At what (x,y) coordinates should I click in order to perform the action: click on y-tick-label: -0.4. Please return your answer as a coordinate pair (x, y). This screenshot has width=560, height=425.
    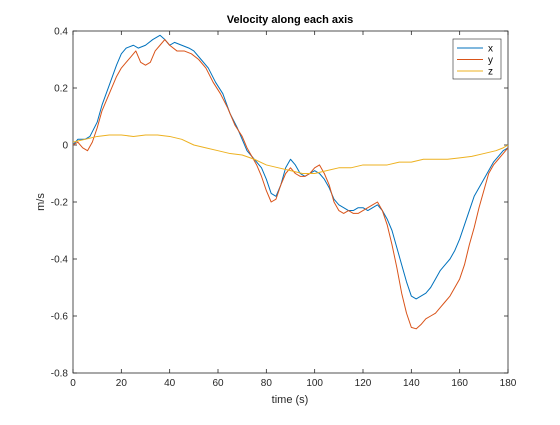
    Looking at the image, I should click on (60, 260).